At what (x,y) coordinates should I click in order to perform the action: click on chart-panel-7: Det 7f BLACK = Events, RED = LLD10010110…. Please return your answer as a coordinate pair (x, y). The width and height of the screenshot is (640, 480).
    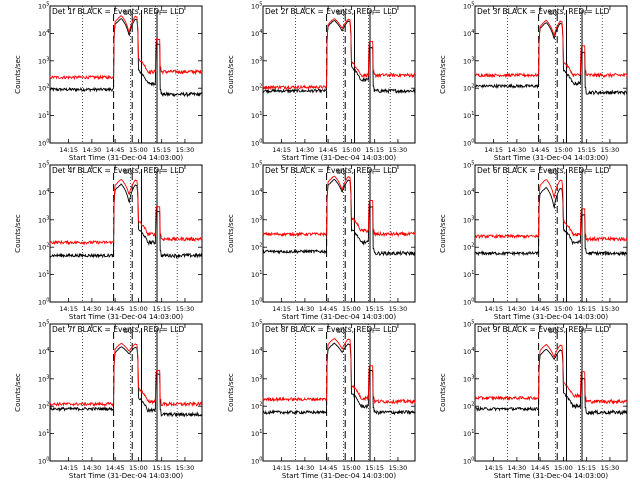
    Looking at the image, I should click on (108, 400).